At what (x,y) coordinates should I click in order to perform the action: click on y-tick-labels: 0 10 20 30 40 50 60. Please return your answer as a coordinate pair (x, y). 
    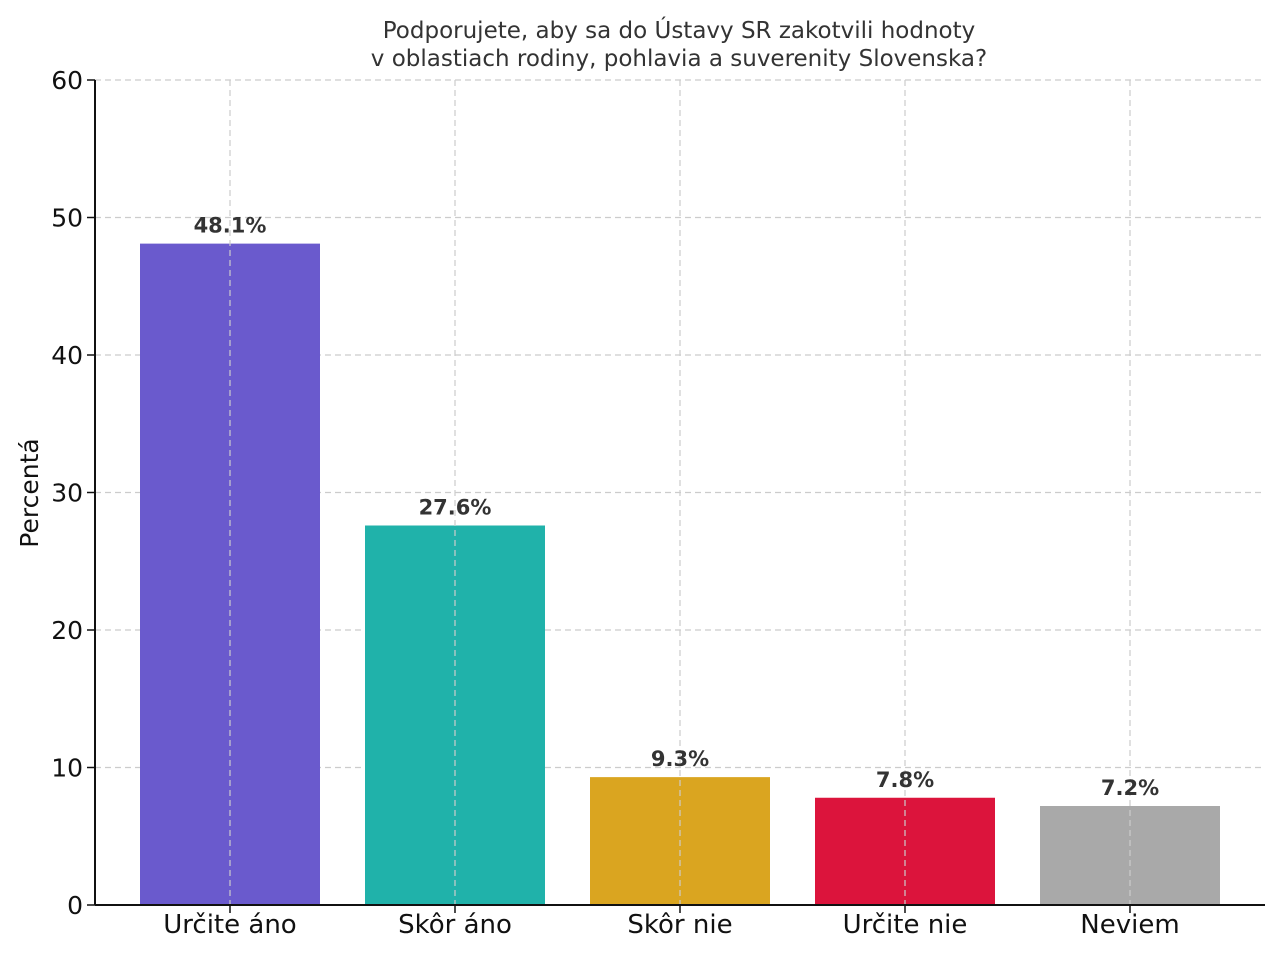
    Looking at the image, I should click on (73, 493).